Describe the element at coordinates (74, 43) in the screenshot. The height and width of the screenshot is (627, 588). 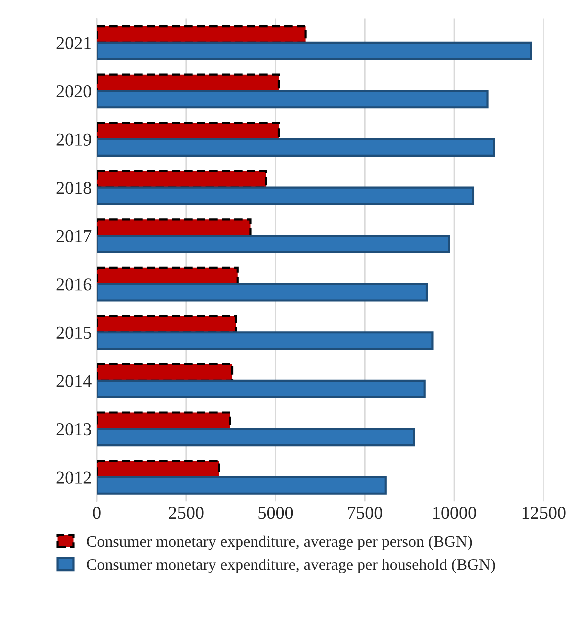
I see `y-tick-label: 2021` at that location.